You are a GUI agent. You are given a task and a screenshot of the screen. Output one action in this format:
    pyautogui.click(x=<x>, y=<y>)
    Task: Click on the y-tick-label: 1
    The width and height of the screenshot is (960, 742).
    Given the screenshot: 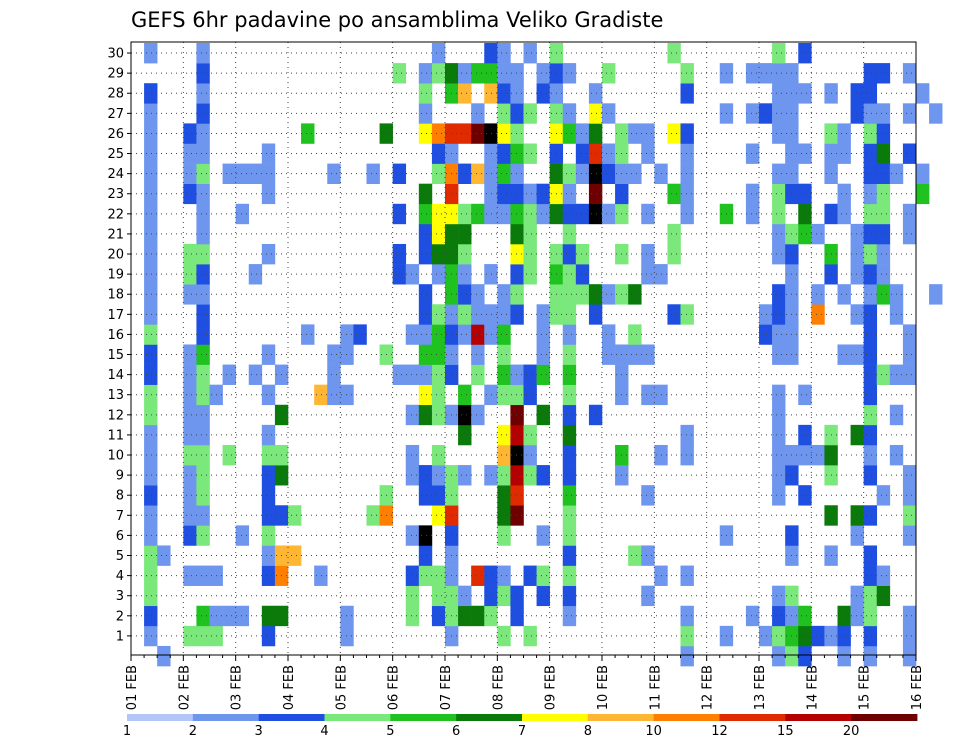 What is the action you would take?
    pyautogui.click(x=120, y=636)
    